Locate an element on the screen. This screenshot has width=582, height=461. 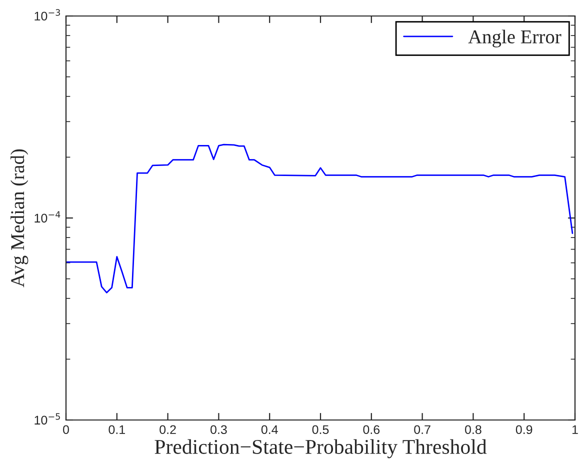
legend-label: Angle Error is located at coordinates (515, 39).